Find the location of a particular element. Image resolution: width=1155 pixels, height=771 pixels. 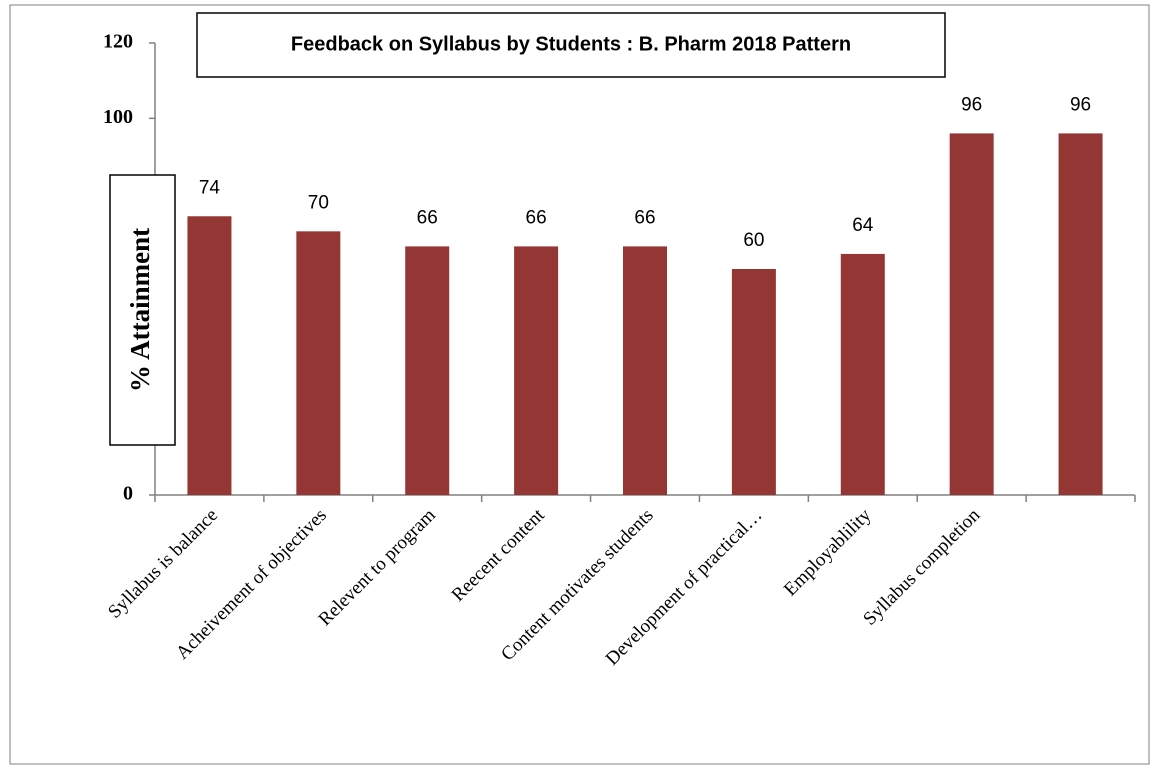

y-tick-label: 100 is located at coordinates (118, 117).